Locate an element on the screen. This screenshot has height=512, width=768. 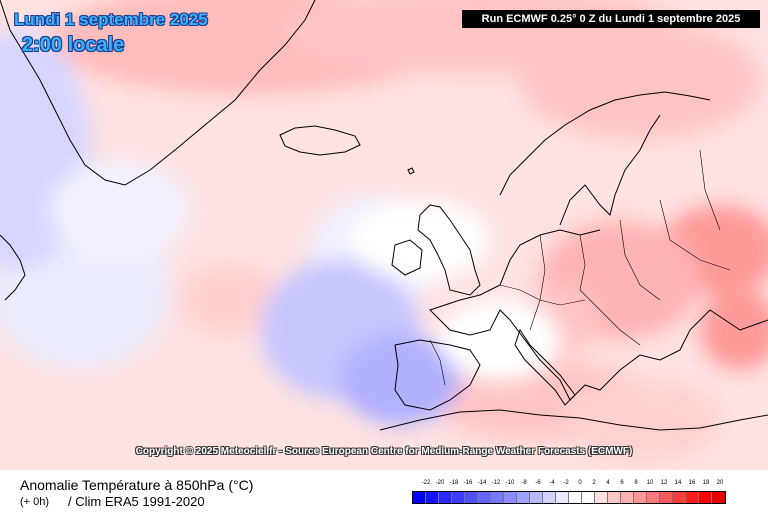
legend-label: -10 is located at coordinates (510, 483).